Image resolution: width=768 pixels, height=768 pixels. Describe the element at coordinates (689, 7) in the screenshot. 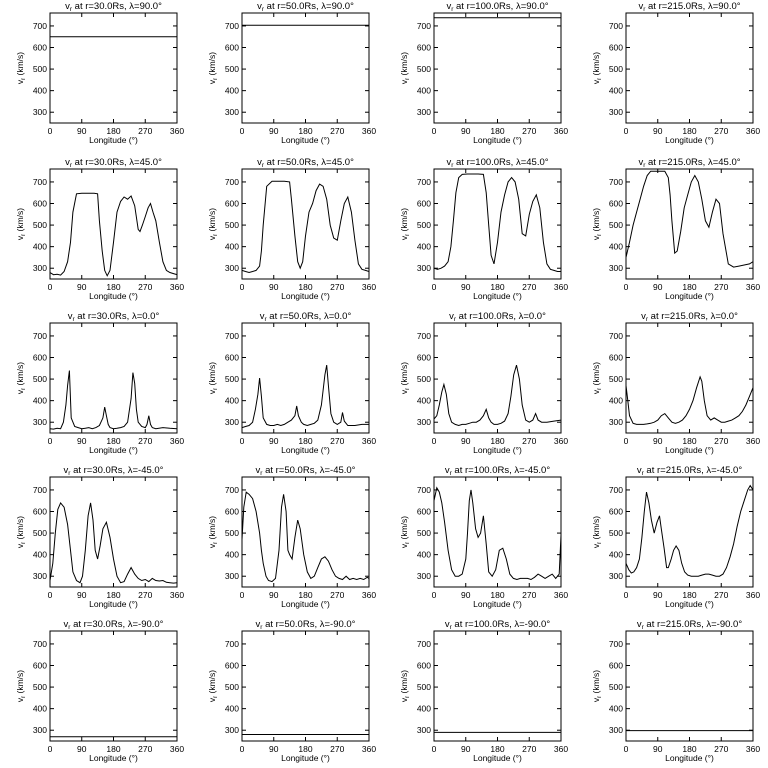

I see `chart-title: vr at r=215.0Rs, λ=90.0°` at that location.